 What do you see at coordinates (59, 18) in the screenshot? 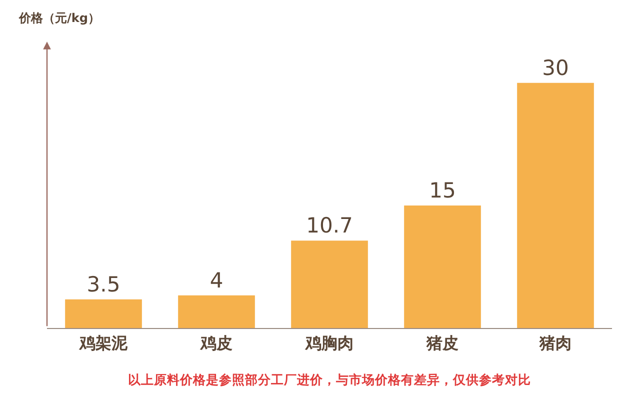
I see `y-axis-title: 价格（元/kg）` at bounding box center [59, 18].